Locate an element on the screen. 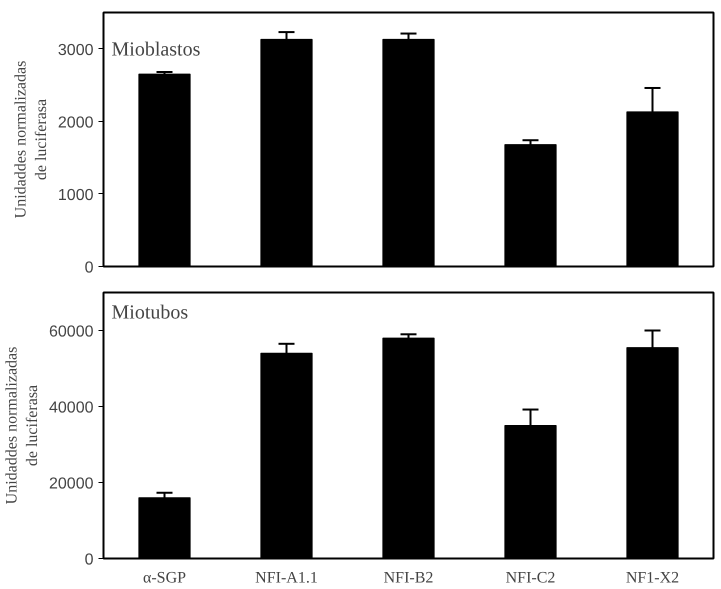 Image resolution: width=721 pixels, height=589 pixels. x-tick-label: NFI-C2 is located at coordinates (531, 578).